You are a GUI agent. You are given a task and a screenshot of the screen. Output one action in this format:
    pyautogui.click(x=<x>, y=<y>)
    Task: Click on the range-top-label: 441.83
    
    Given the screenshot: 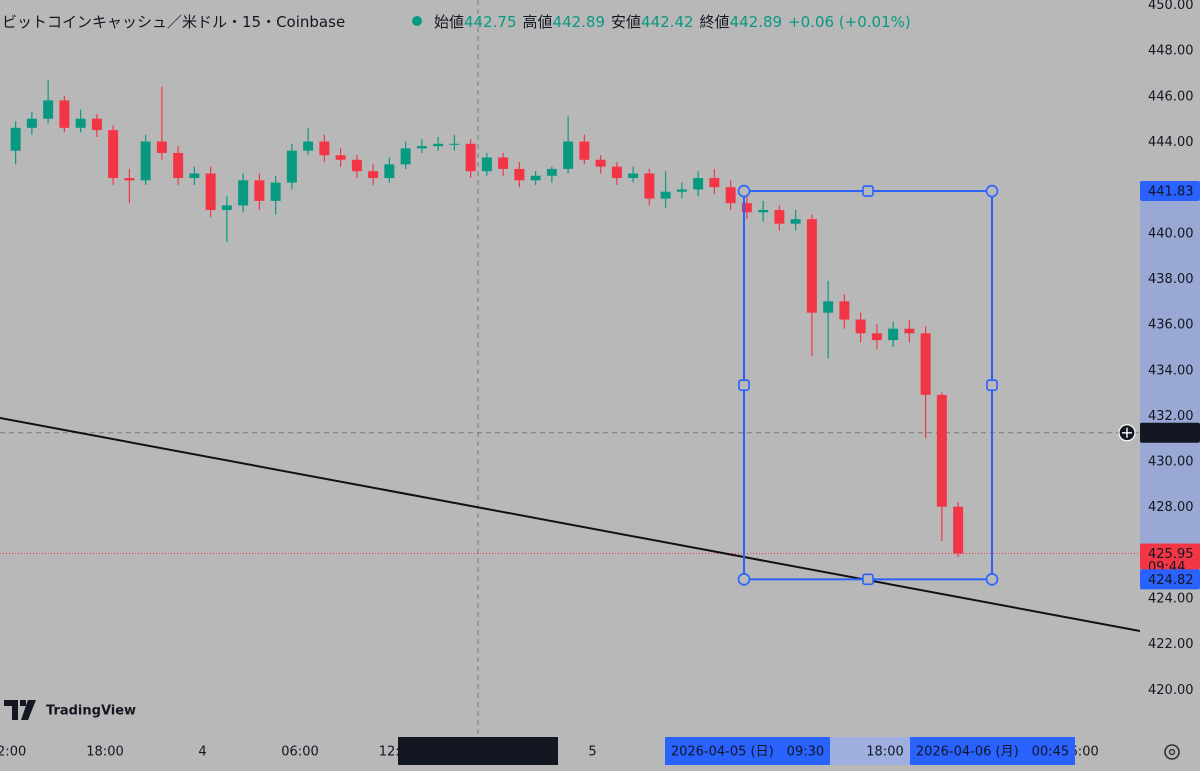 What is the action you would take?
    pyautogui.click(x=1171, y=192)
    